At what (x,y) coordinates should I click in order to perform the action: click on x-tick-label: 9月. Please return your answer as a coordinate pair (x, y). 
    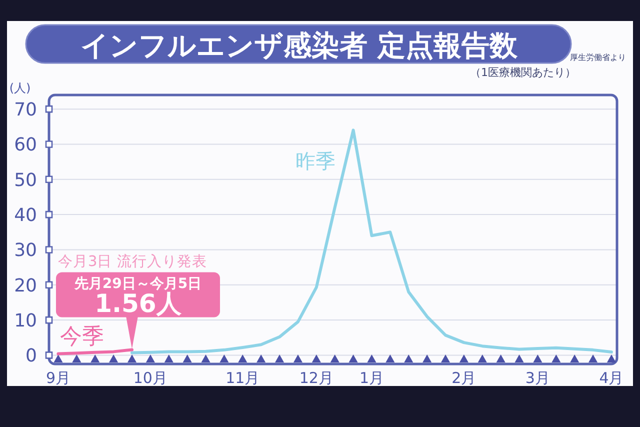
    Looking at the image, I should click on (58, 378).